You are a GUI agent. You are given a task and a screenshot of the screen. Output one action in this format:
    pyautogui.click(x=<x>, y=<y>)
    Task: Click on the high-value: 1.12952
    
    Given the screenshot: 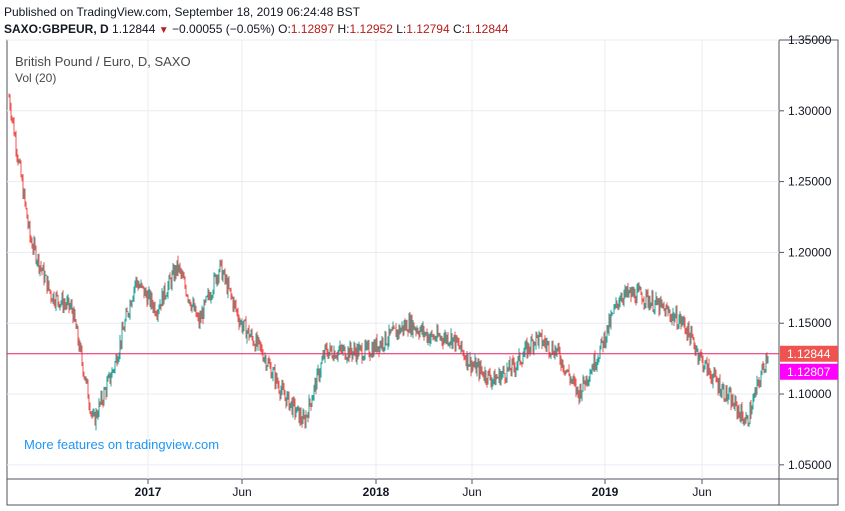 What is the action you would take?
    pyautogui.click(x=371, y=29)
    